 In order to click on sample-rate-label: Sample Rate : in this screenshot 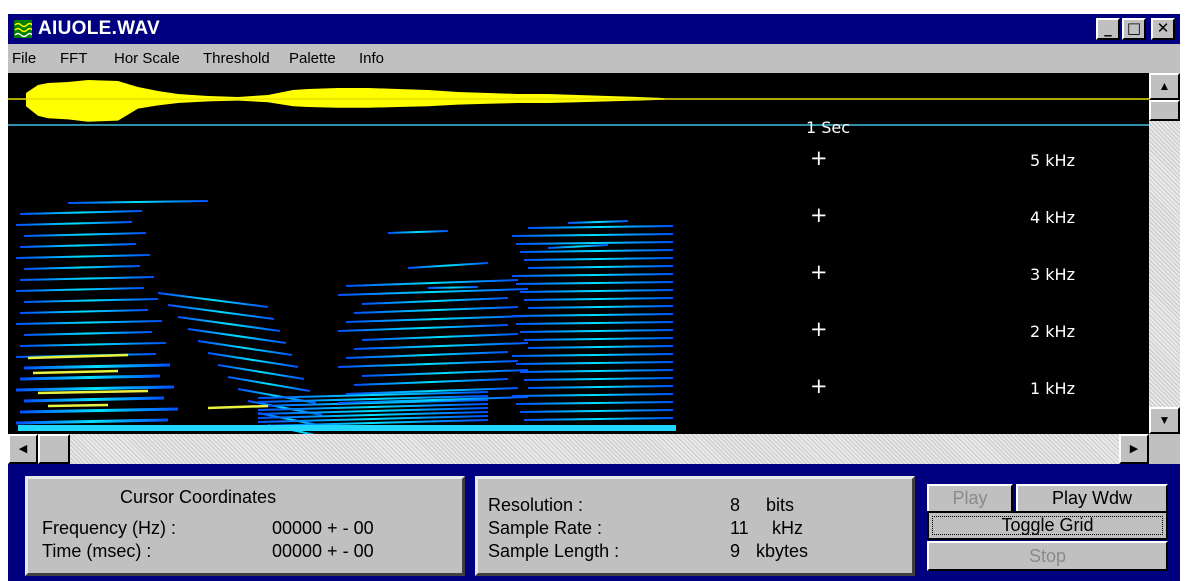, I will do `click(545, 528)`.